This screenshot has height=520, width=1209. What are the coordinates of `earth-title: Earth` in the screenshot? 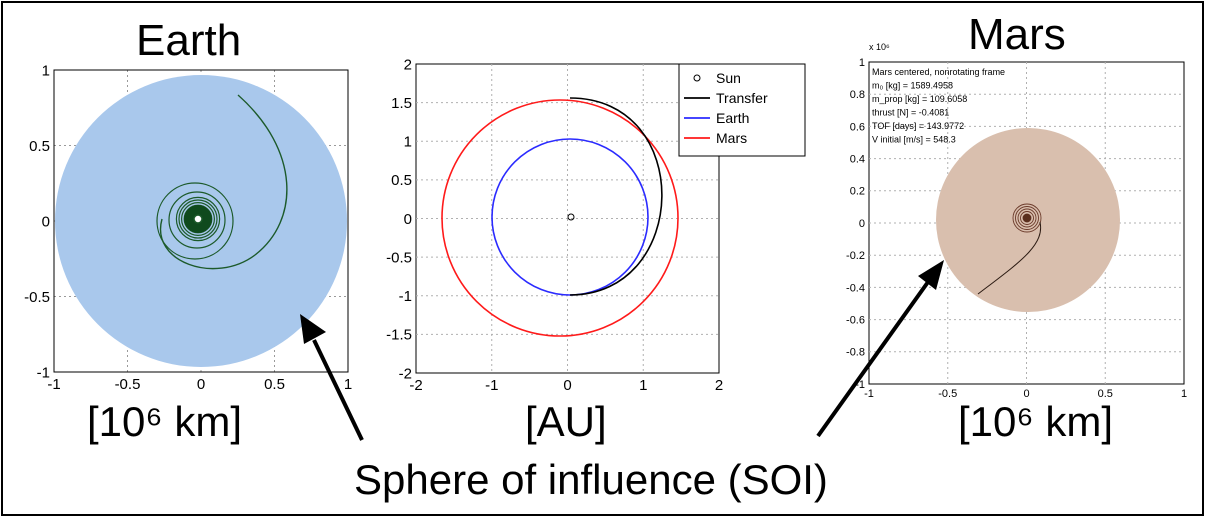 It's located at (189, 40).